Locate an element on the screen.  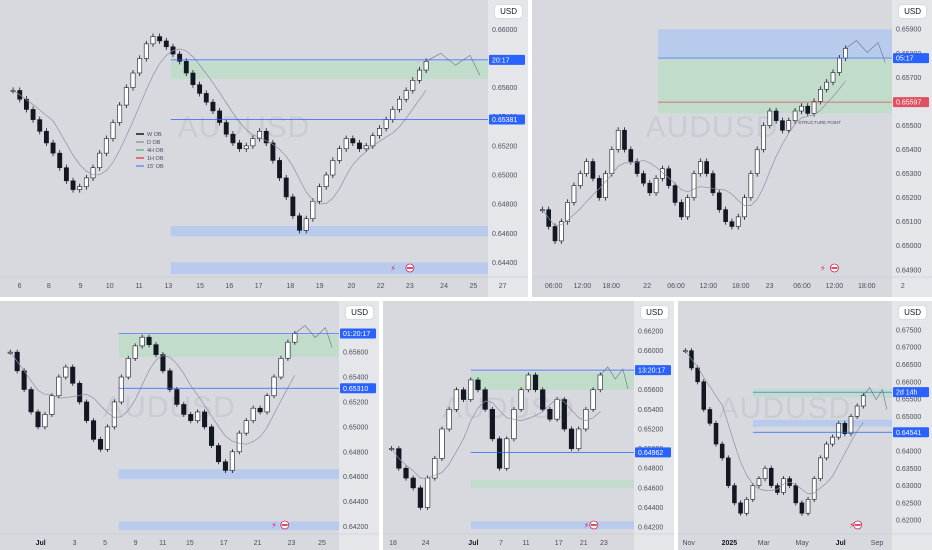
watermark: AUDUSD is located at coordinates (244, 127).